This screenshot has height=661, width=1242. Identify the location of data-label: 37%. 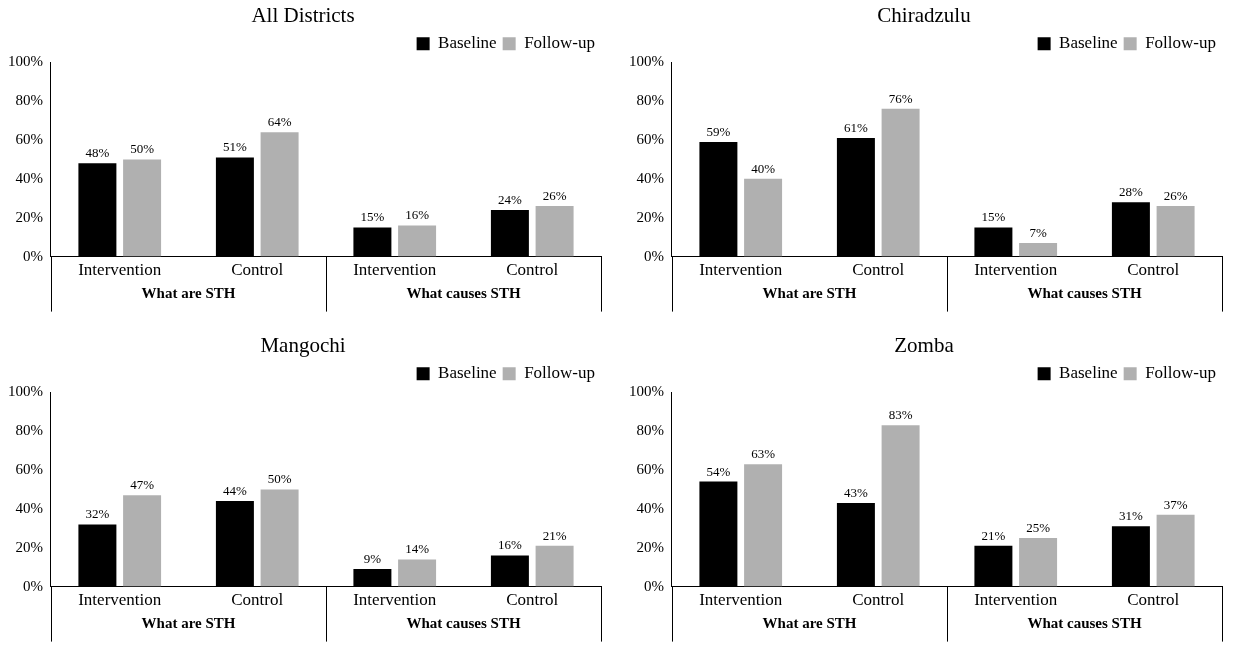
(1175, 504).